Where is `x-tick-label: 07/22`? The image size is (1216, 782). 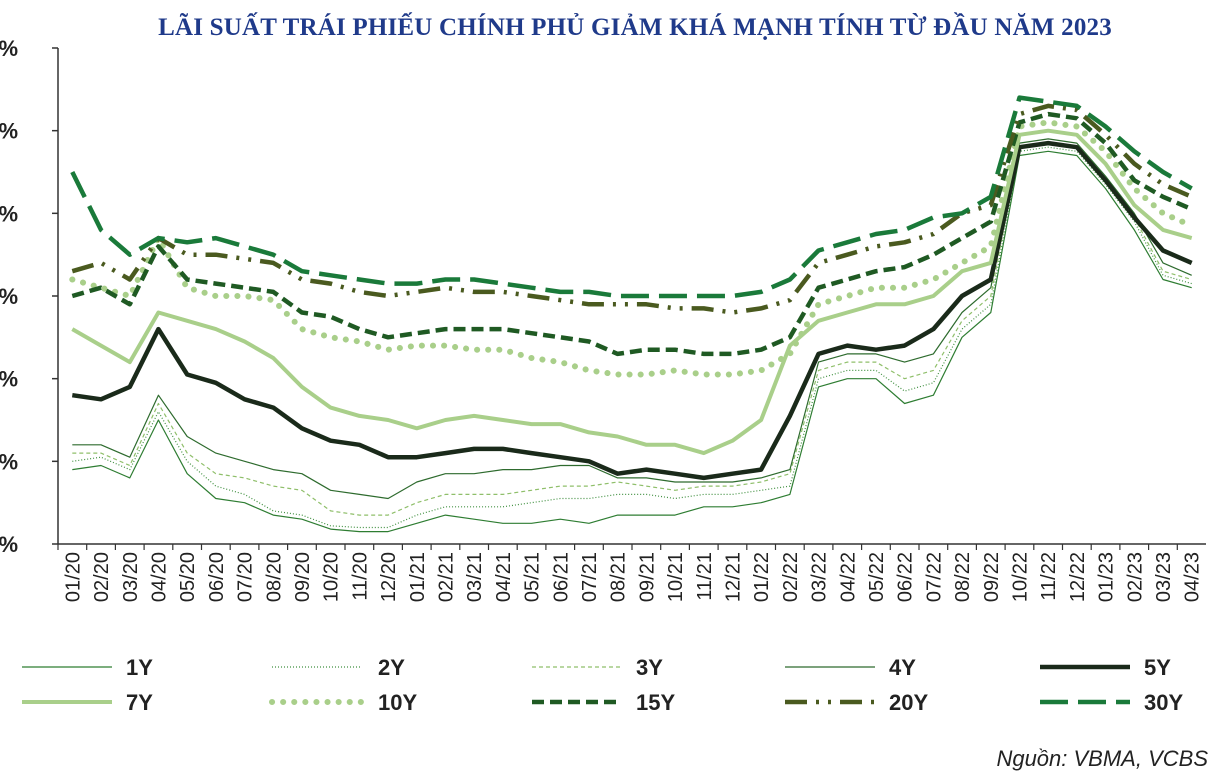
x-tick-label: 07/22 is located at coordinates (934, 577).